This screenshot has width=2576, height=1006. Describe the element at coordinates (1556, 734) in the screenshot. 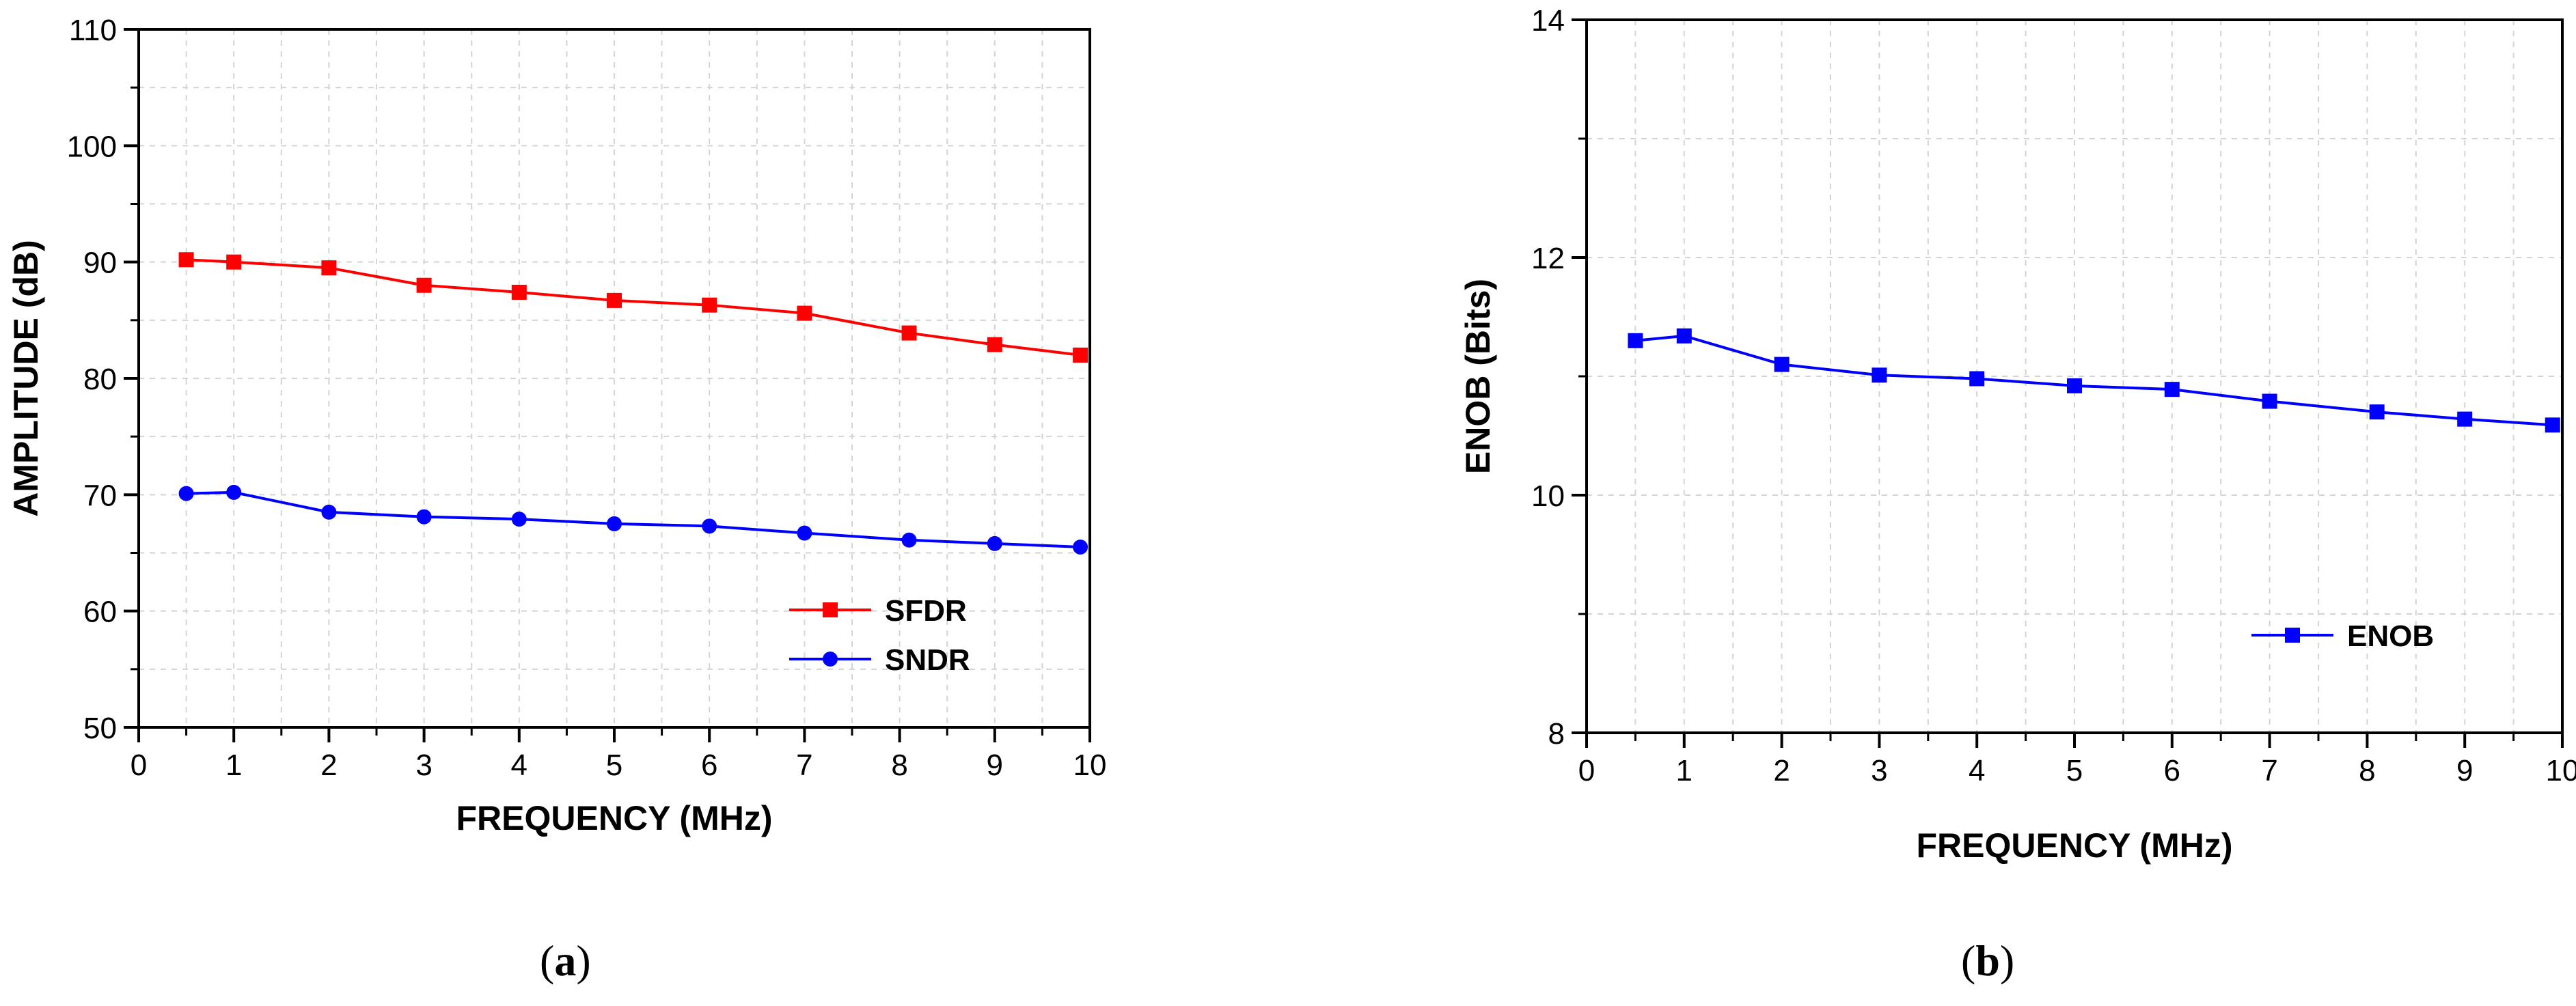

I see `y-tick-label: 8` at that location.